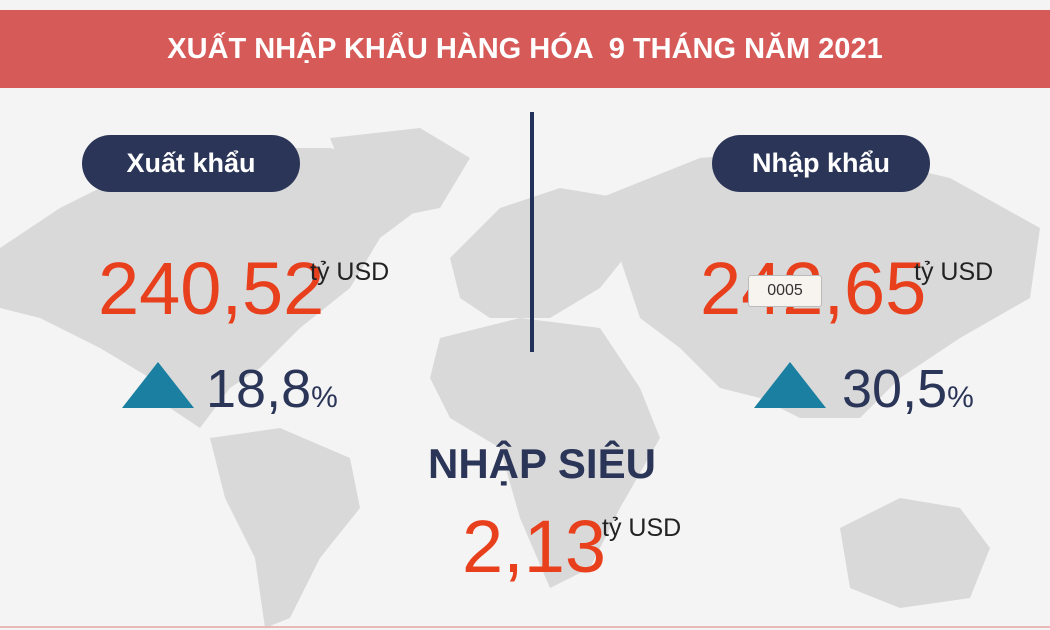 This screenshot has width=1050, height=630. Describe the element at coordinates (400, 173) in the screenshot. I see `greenland` at that location.